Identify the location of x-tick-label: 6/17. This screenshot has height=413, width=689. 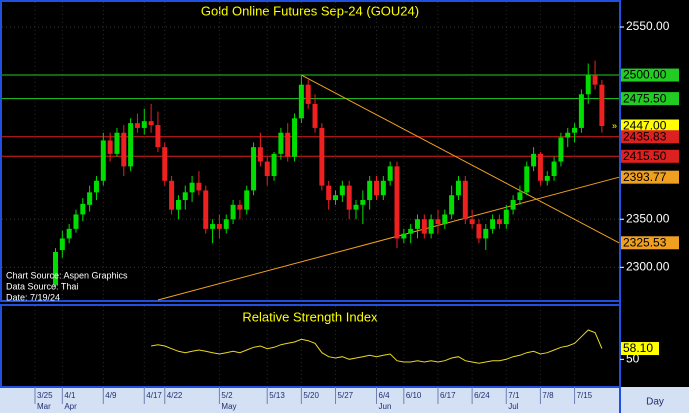
(448, 395).